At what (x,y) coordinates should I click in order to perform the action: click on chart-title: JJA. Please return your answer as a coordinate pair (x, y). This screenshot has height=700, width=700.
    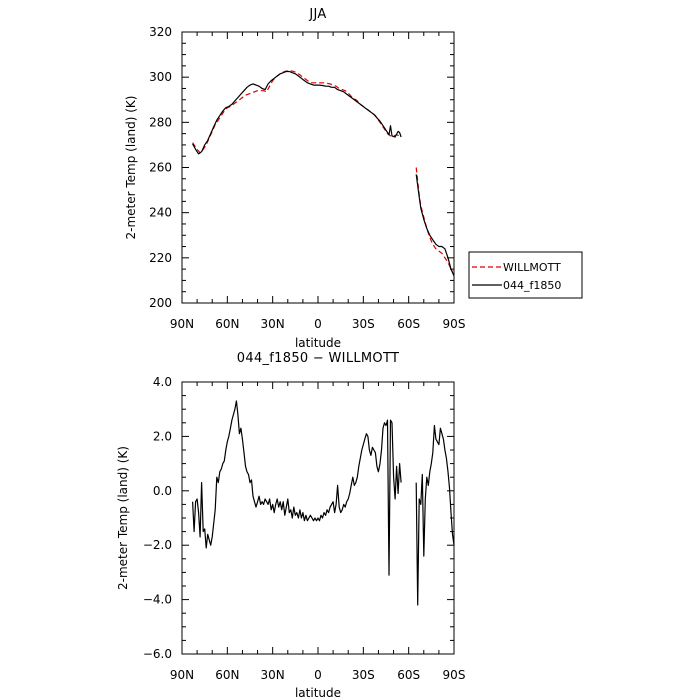
    Looking at the image, I should click on (317, 14).